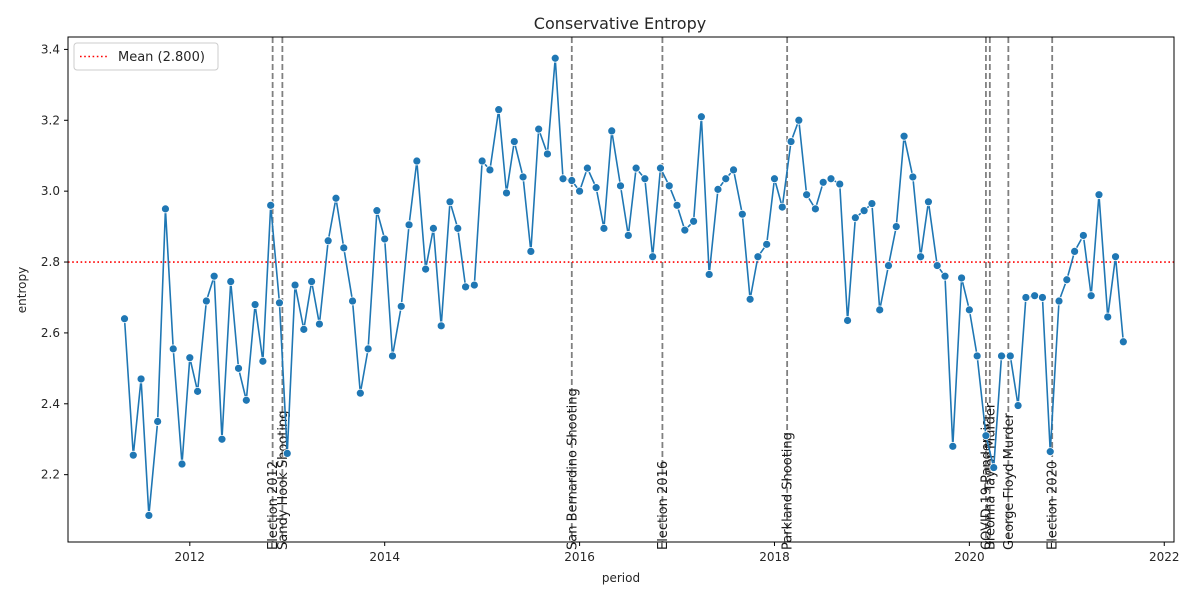  What do you see at coordinates (161, 57) in the screenshot?
I see `legend-mean-label: Mean (2.800)` at bounding box center [161, 57].